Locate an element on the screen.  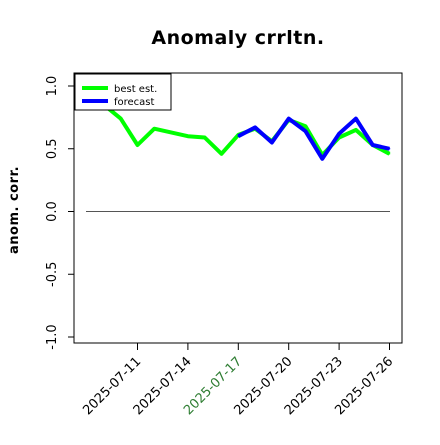
series-line-forecast is located at coordinates (313, 138).